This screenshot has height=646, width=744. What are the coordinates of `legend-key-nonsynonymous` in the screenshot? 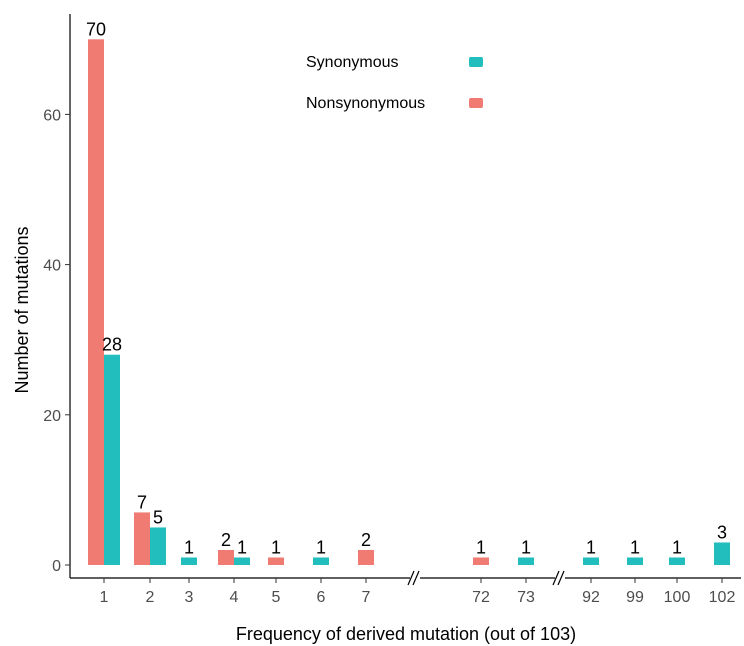 It's located at (476, 103).